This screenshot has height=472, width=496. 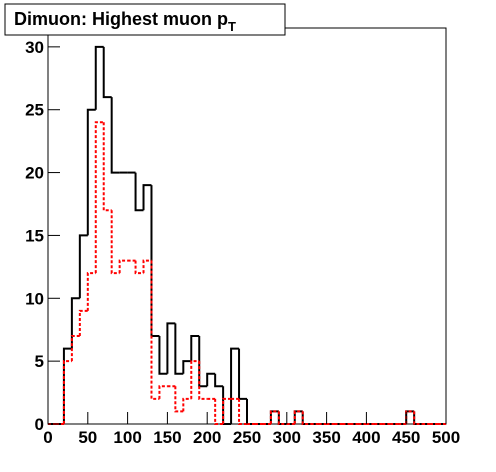 I want to click on x-tick-label: 100, so click(x=127, y=437).